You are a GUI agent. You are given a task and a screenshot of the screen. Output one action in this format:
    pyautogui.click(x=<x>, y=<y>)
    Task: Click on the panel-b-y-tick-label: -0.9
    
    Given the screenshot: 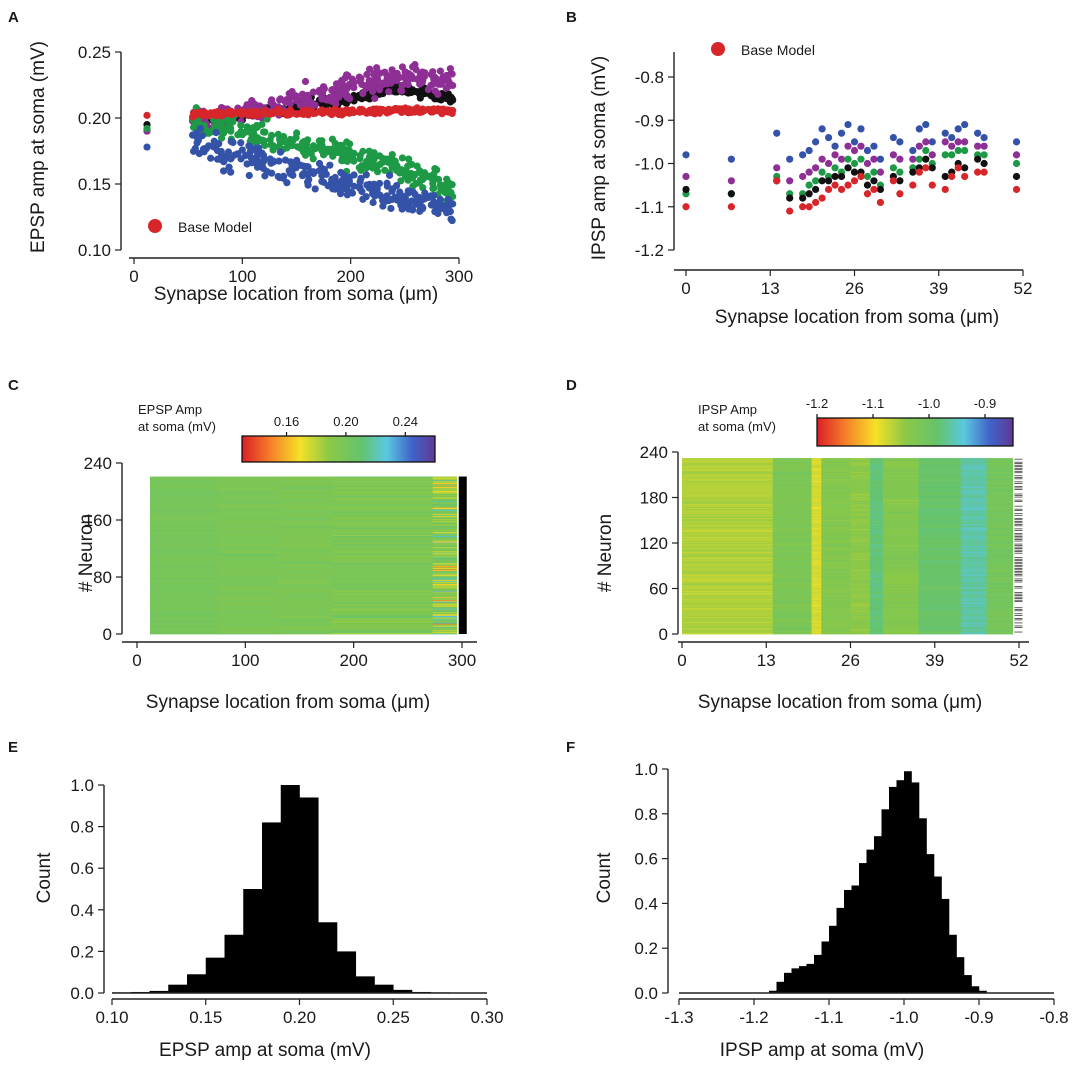 What is the action you would take?
    pyautogui.click(x=649, y=120)
    